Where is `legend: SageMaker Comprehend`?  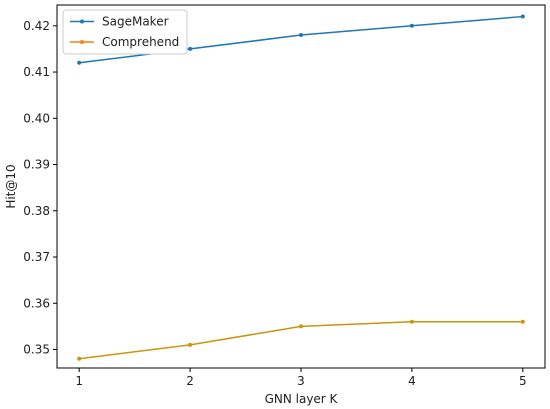
legend: SageMaker Comprehend is located at coordinates (125, 32).